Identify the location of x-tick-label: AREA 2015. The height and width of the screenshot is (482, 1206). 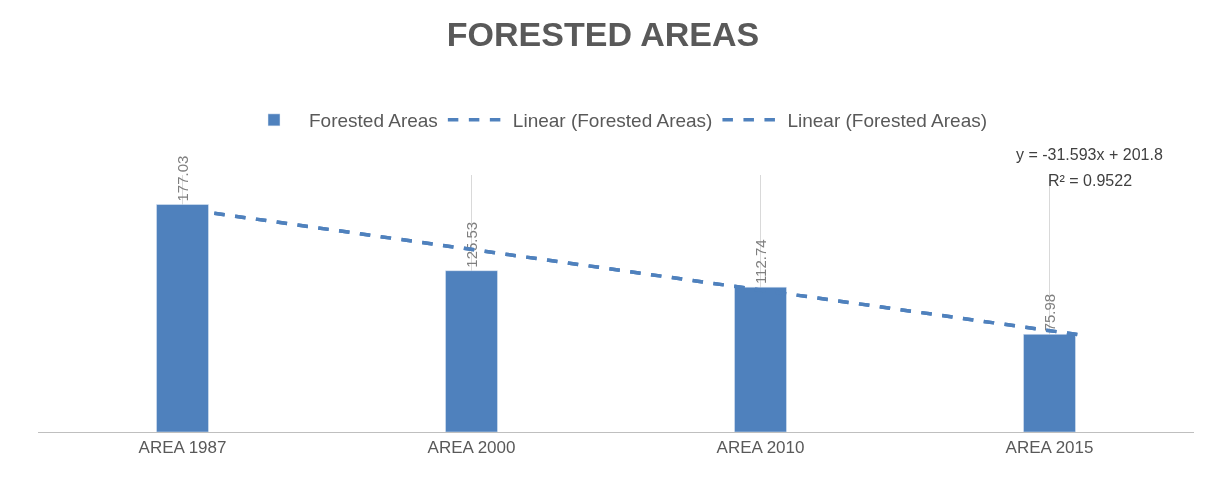
(1049, 448).